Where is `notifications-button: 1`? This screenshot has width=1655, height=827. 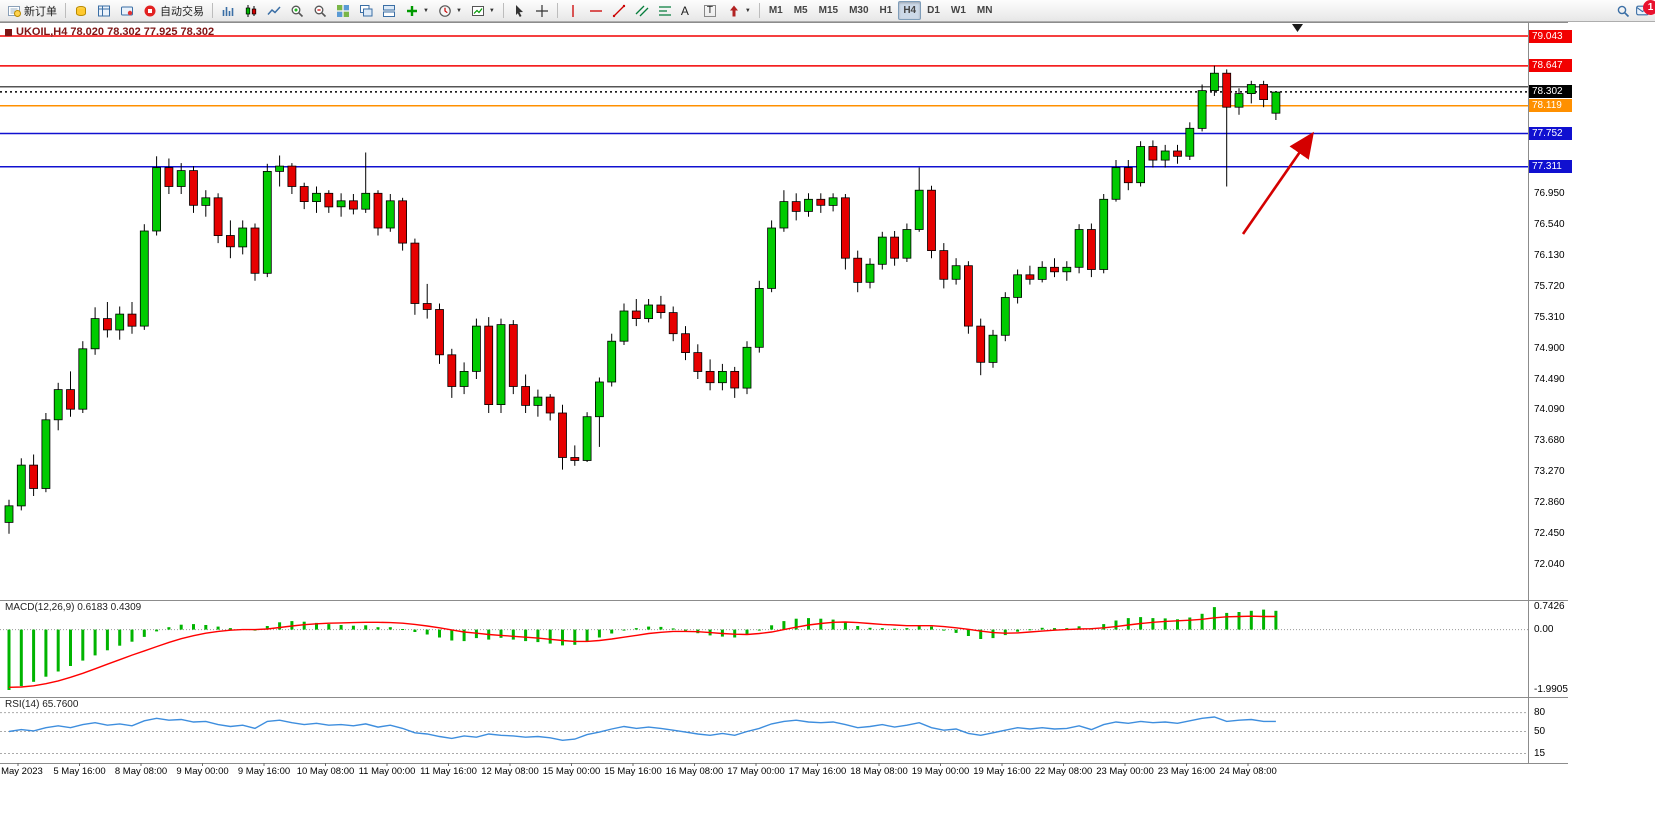
notifications-button: 1 is located at coordinates (1645, 9).